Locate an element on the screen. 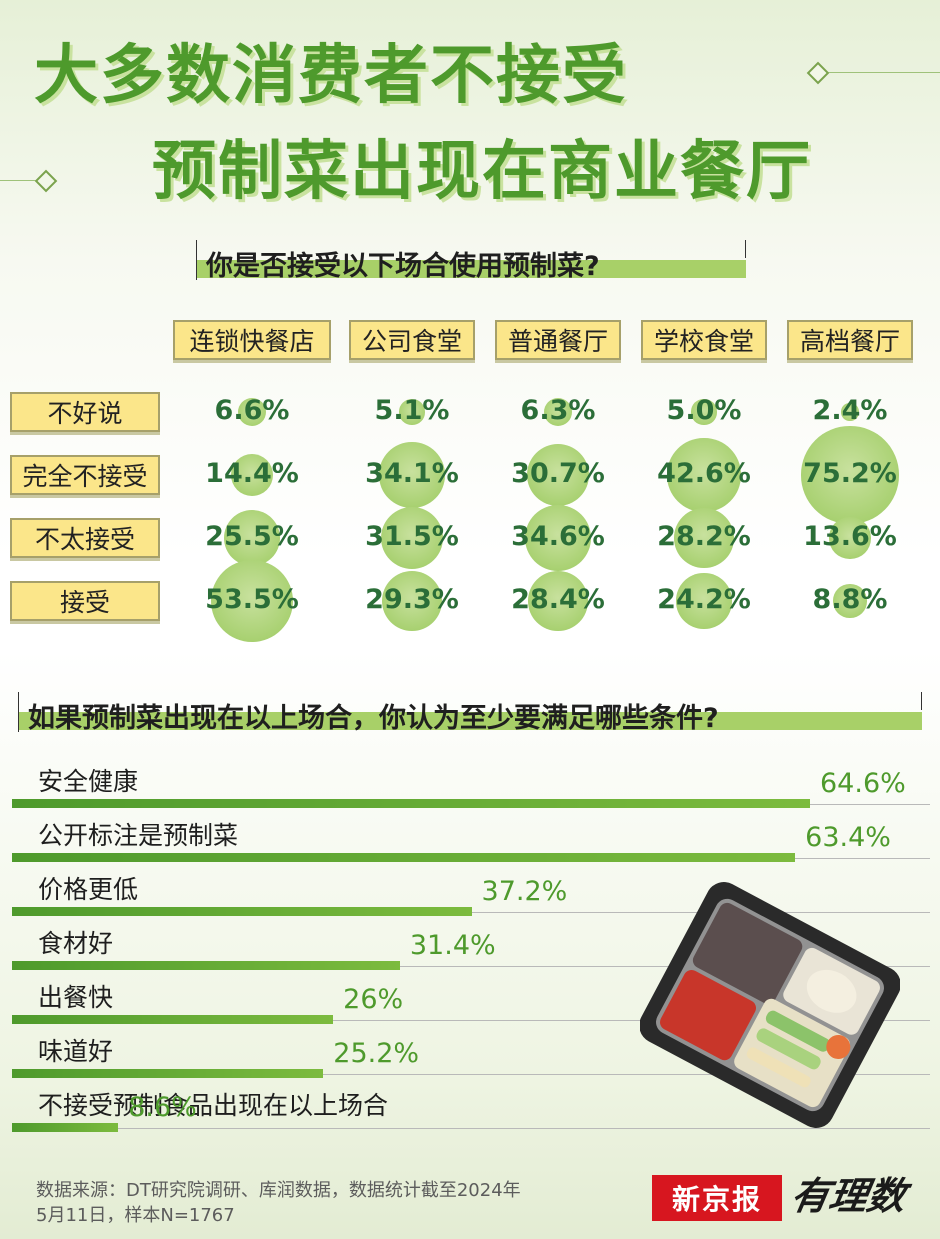  column-header-regular-restaurant: 普通餐厅 is located at coordinates (558, 340).